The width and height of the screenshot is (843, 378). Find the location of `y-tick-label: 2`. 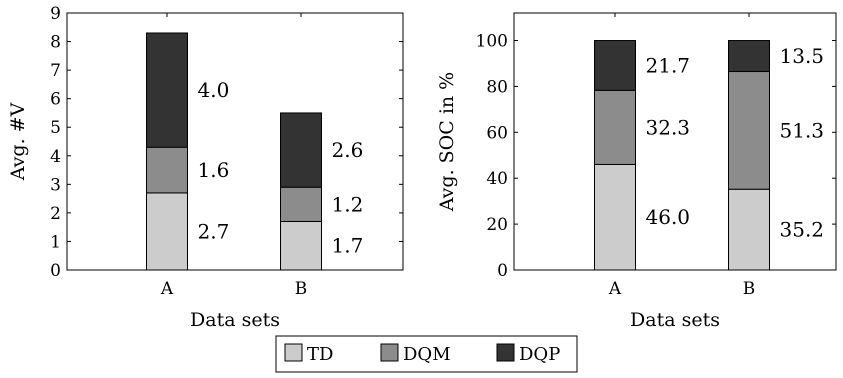

y-tick-label: 2 is located at coordinates (55, 214).